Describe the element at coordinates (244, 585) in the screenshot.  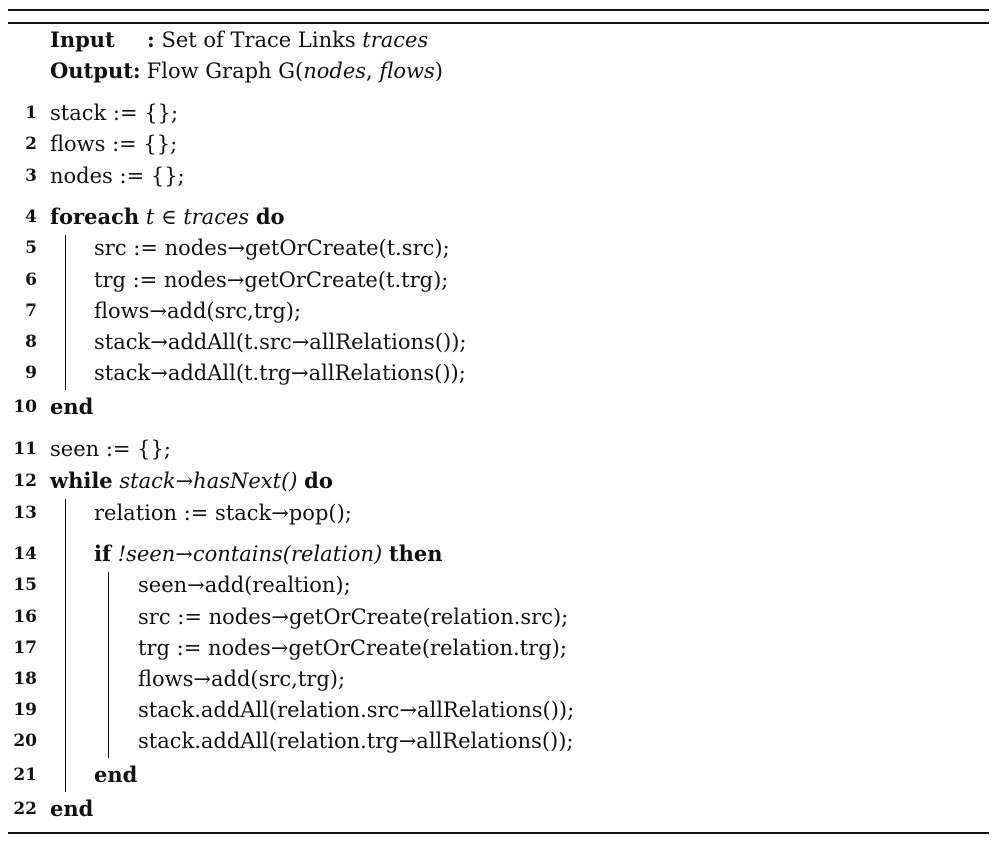
I see `code-text: seen→add(realtion);` at that location.